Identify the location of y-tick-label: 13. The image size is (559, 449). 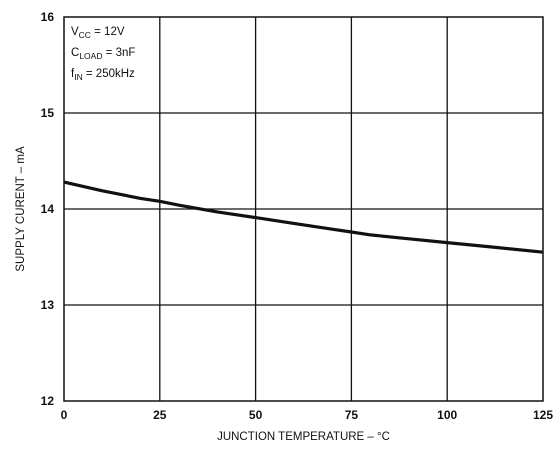
(48, 305).